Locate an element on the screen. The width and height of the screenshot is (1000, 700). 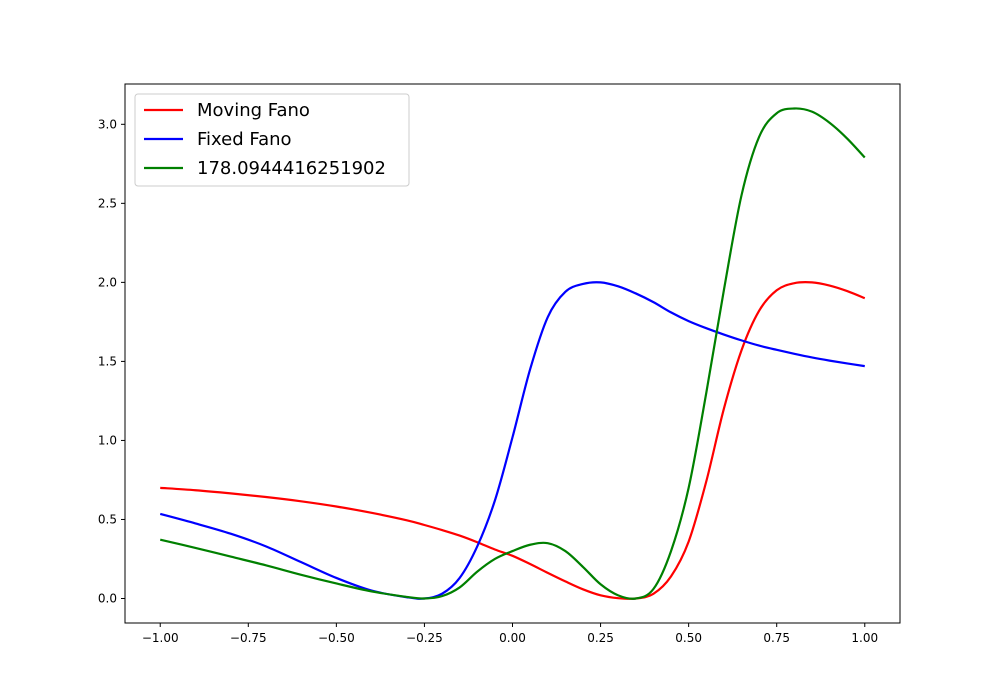
x-tick-label: −0.75 is located at coordinates (248, 638).